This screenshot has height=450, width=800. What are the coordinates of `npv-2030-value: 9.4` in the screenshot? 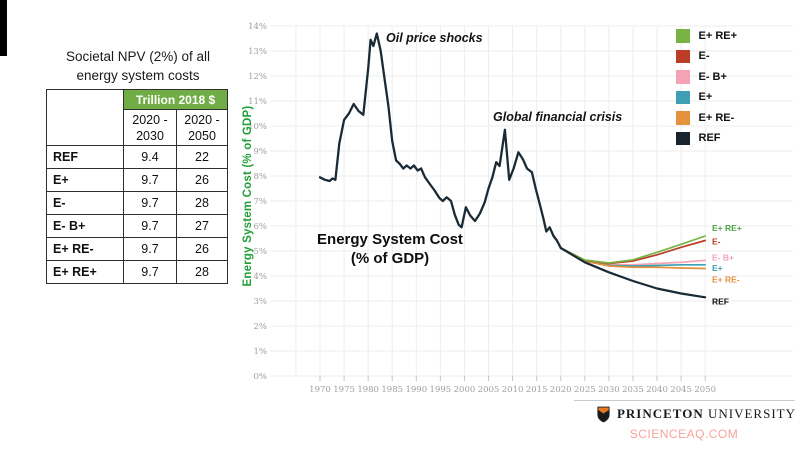 It's located at (150, 157).